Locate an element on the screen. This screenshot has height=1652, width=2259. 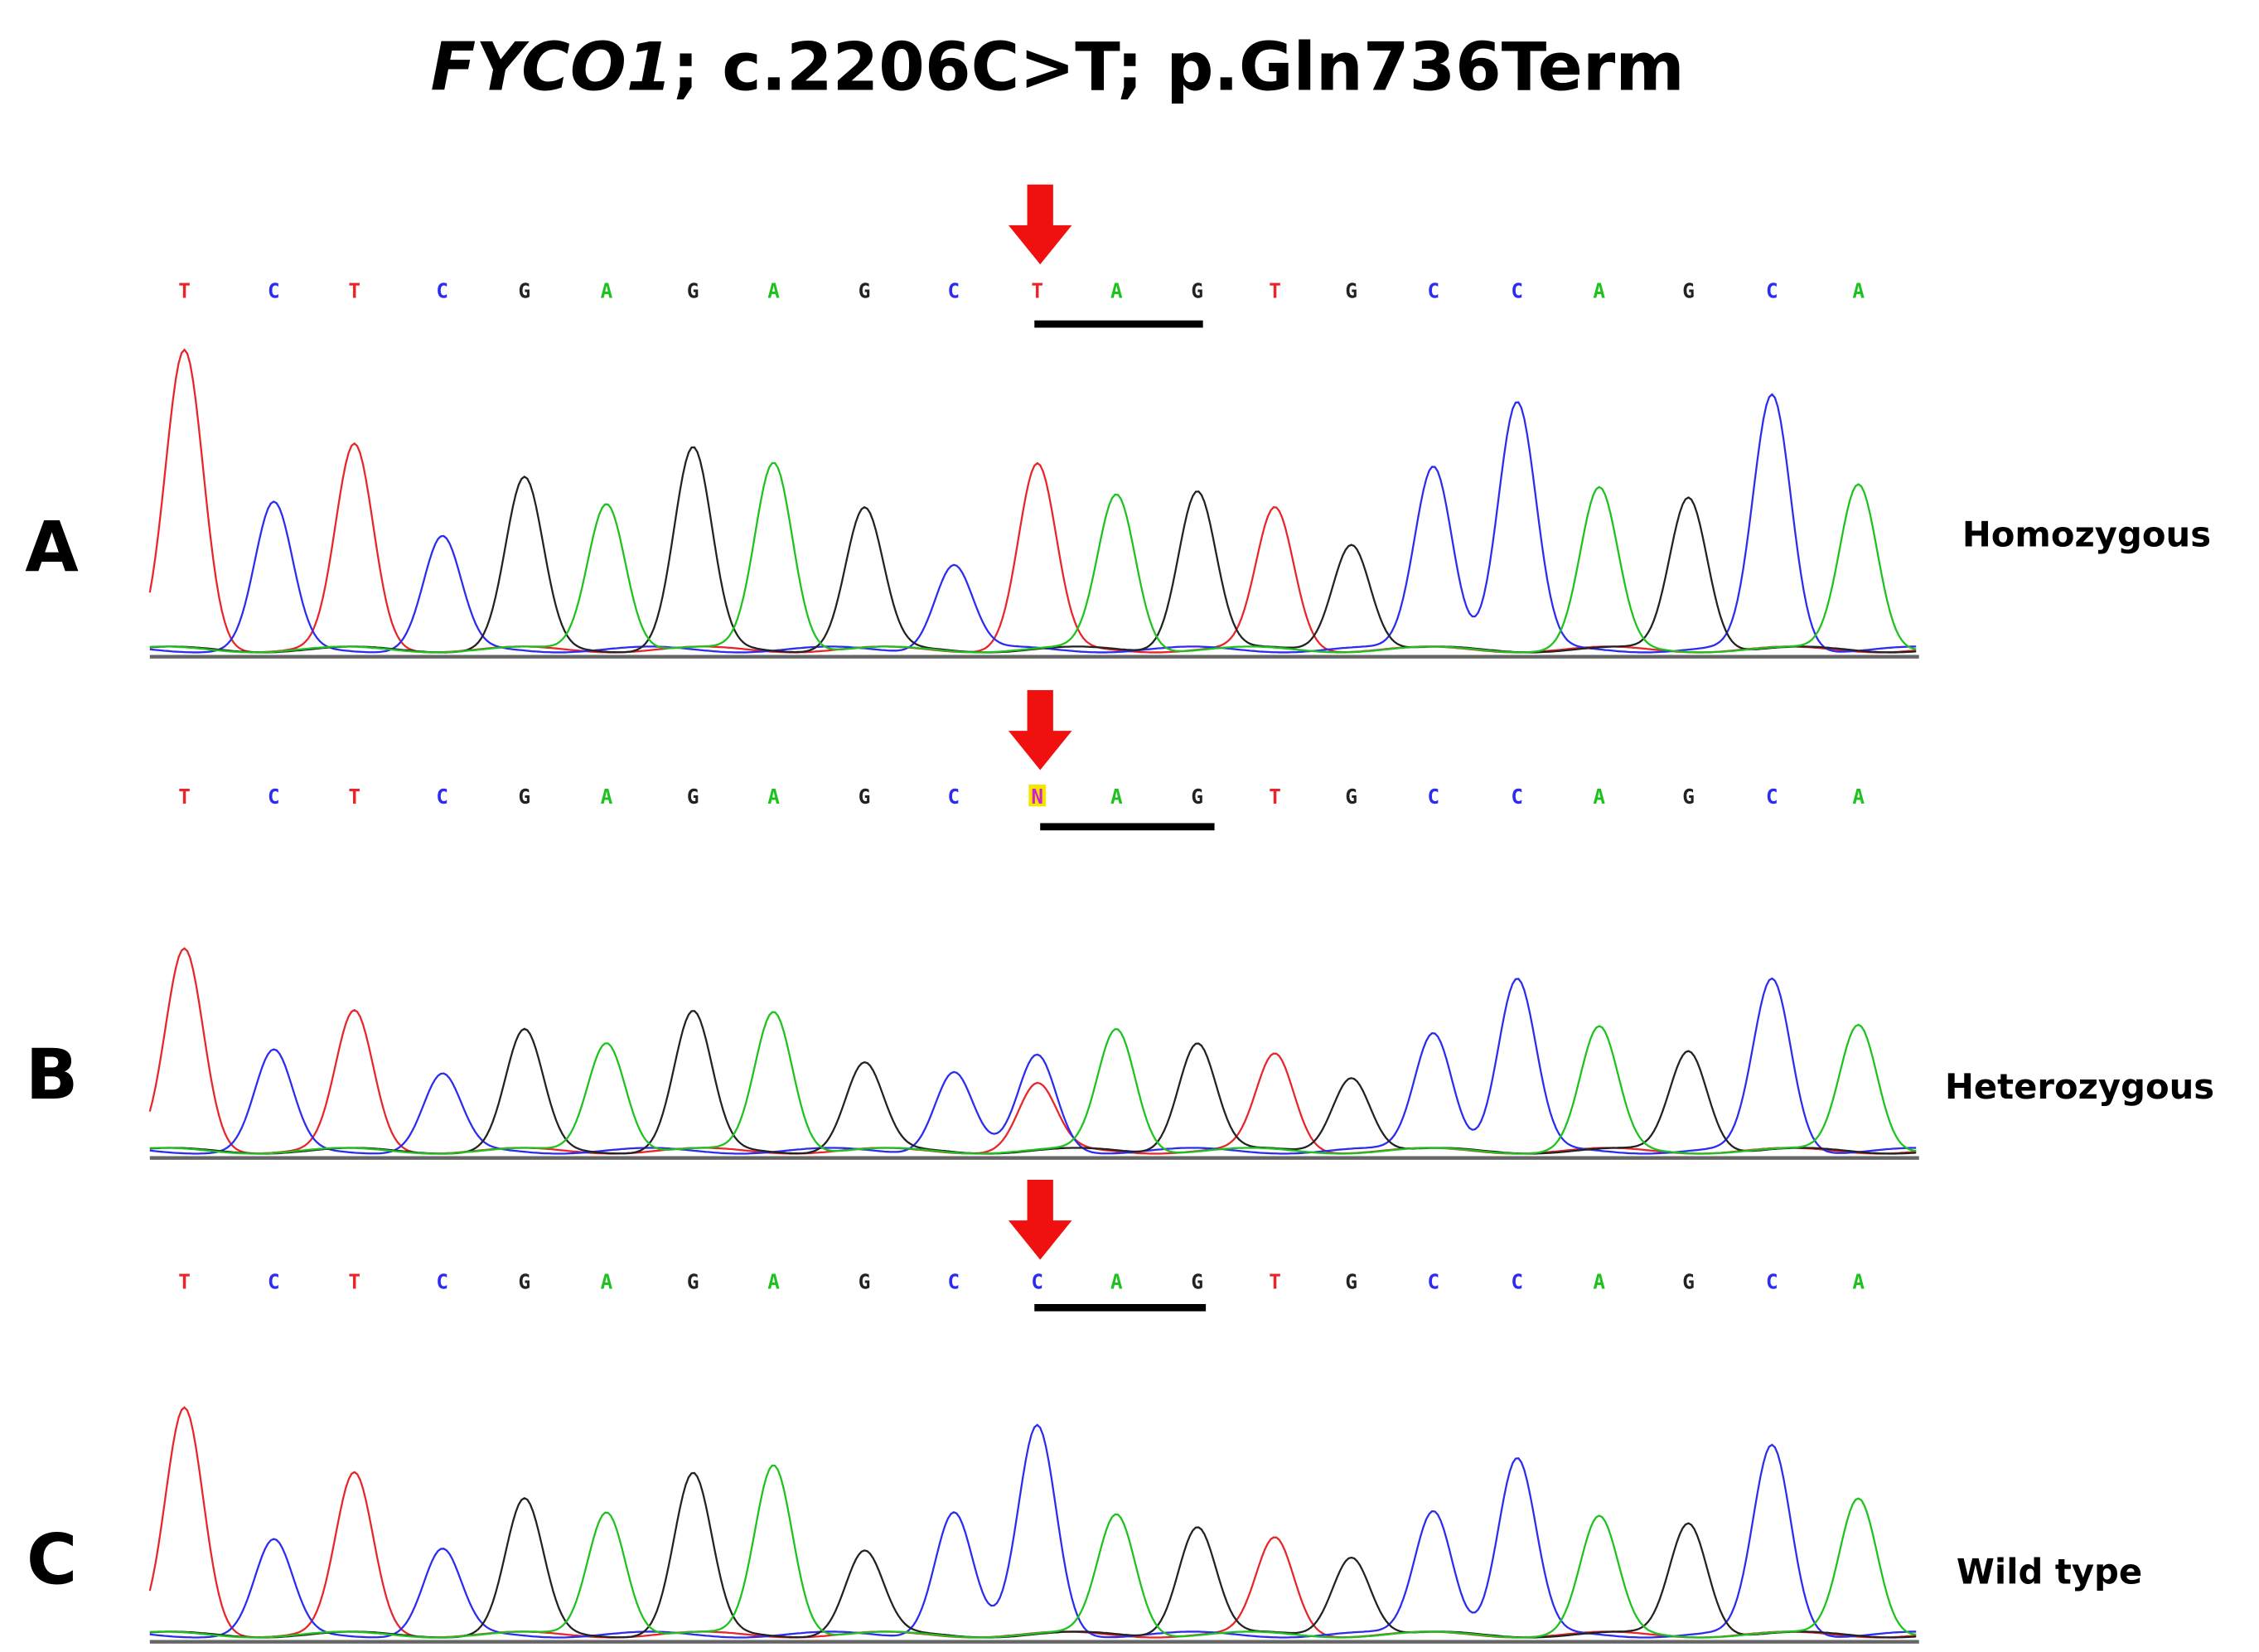
panel-letter: A is located at coordinates (52, 546).